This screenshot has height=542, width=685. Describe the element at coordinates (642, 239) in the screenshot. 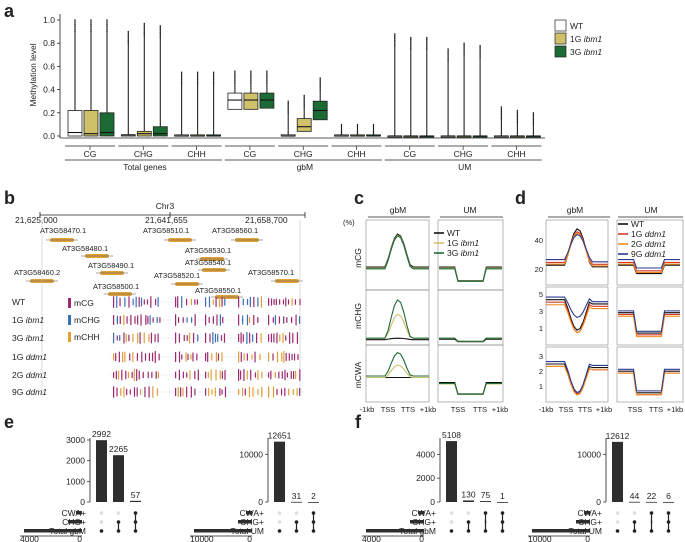

I see `d-legend: WT 1G ddm1 2G ddm1 9G ddm1` at that location.